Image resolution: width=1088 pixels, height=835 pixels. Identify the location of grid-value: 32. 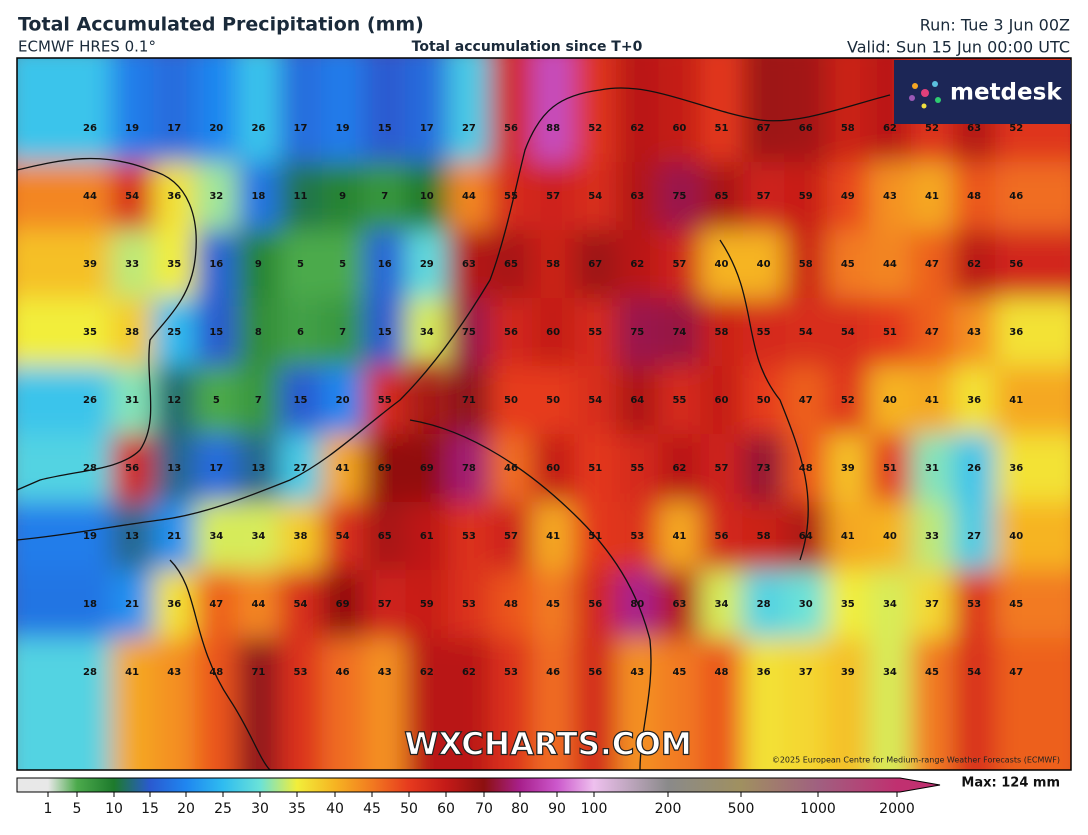
(216, 196).